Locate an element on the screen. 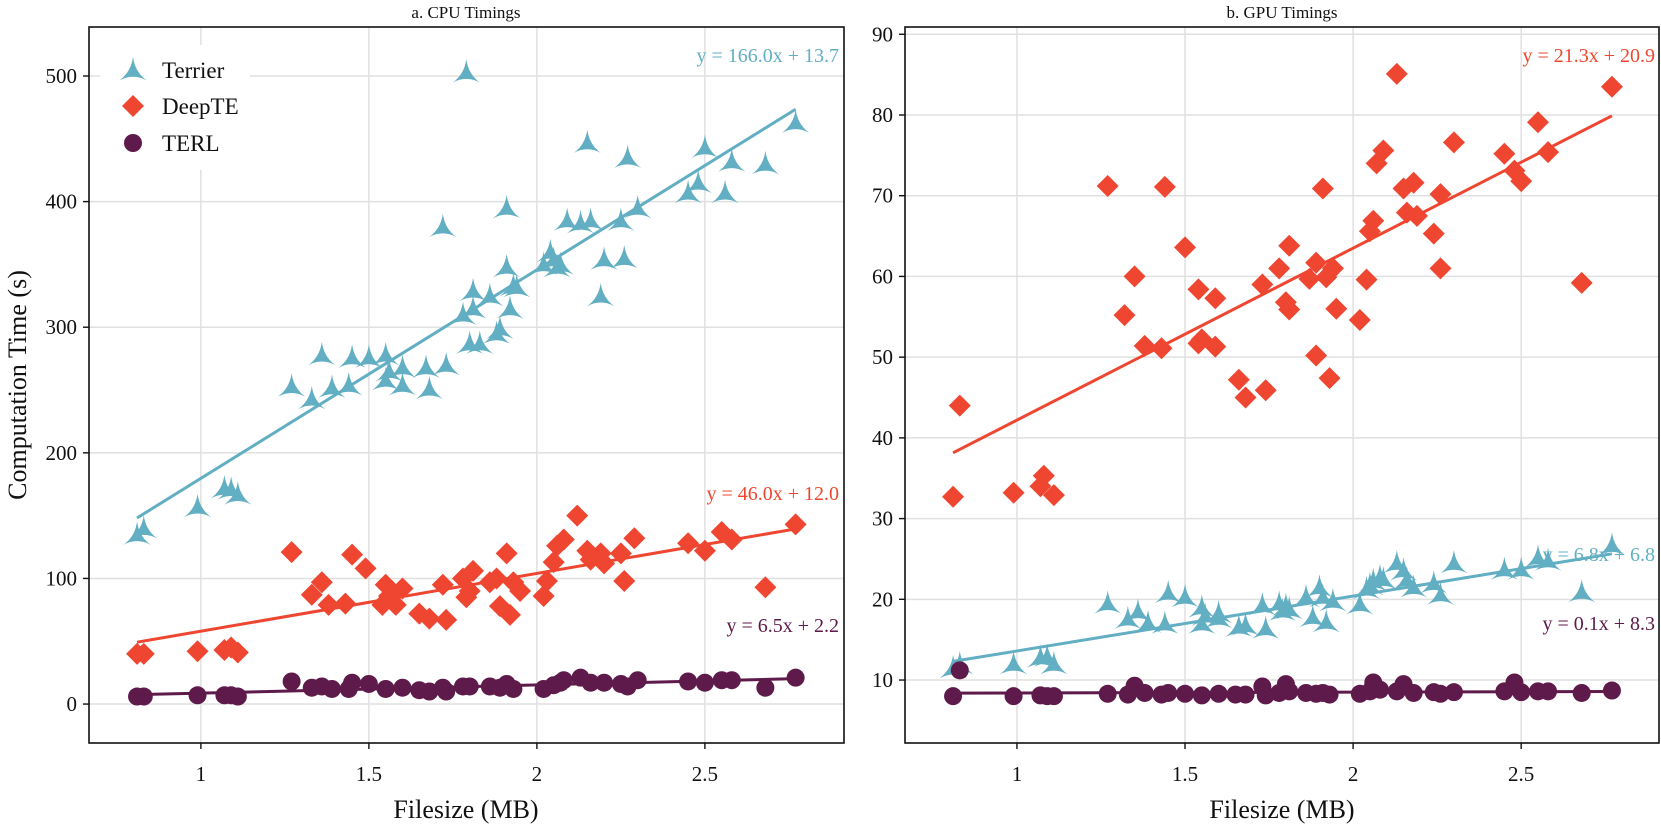  x-tick-label: 1.5 is located at coordinates (369, 774).